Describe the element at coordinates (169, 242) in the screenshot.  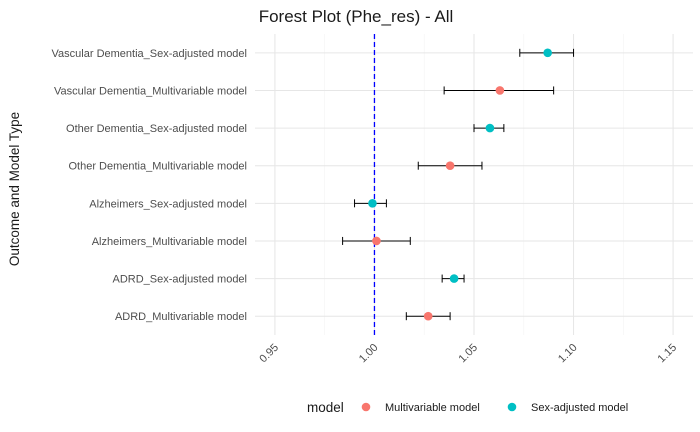
I see `category-label: Alzheimers_Multivariable model` at that location.